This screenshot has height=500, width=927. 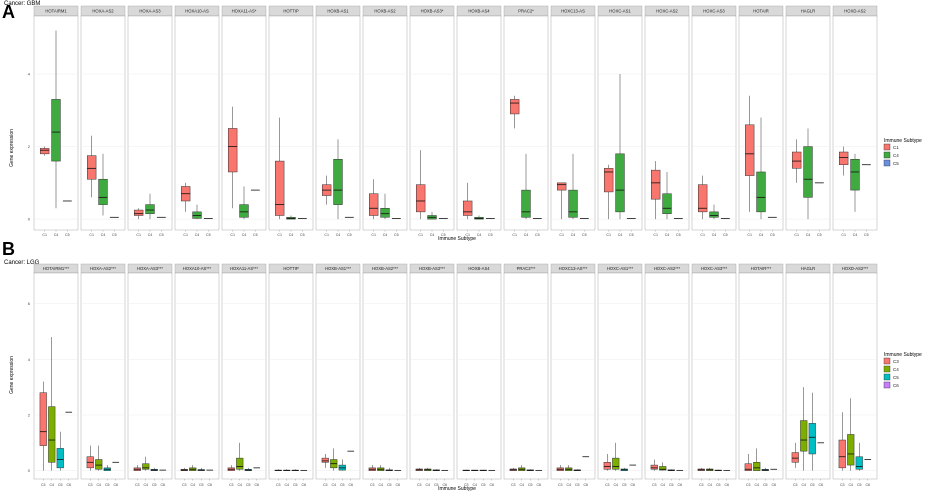 I want to click on facet-strip-label-hoxa-as3: HOXA-AS3***, so click(x=150, y=268).